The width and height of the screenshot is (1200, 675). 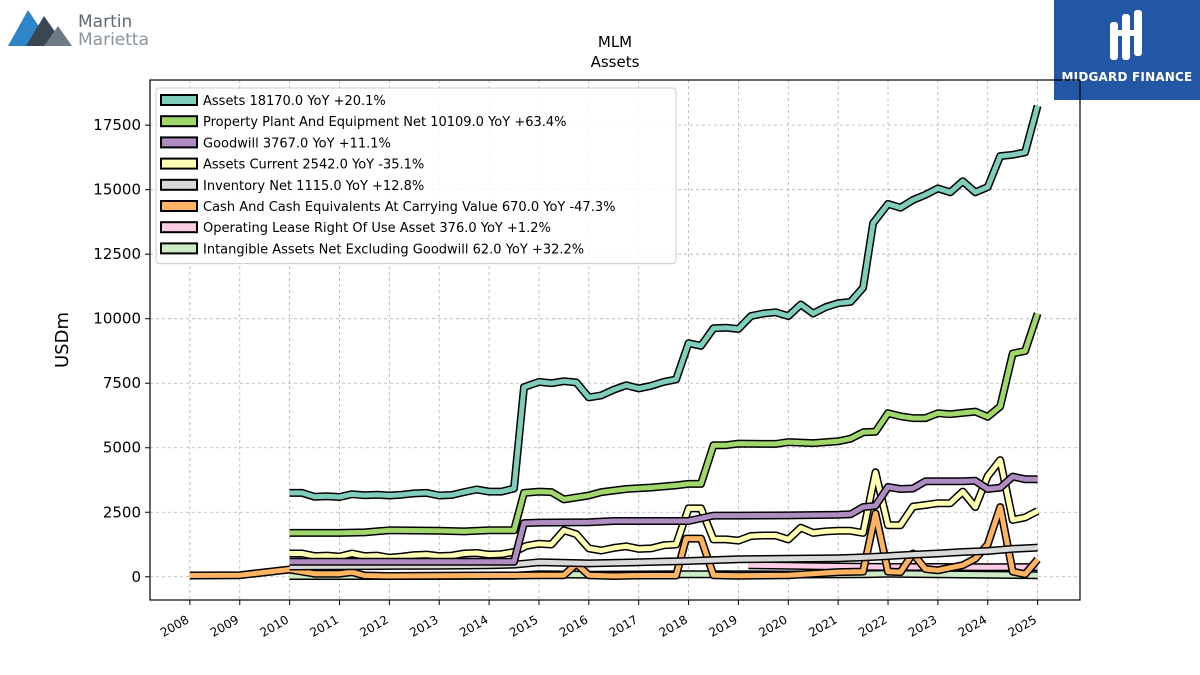 What do you see at coordinates (324, 625) in the screenshot?
I see `x-tick-label: 2011` at bounding box center [324, 625].